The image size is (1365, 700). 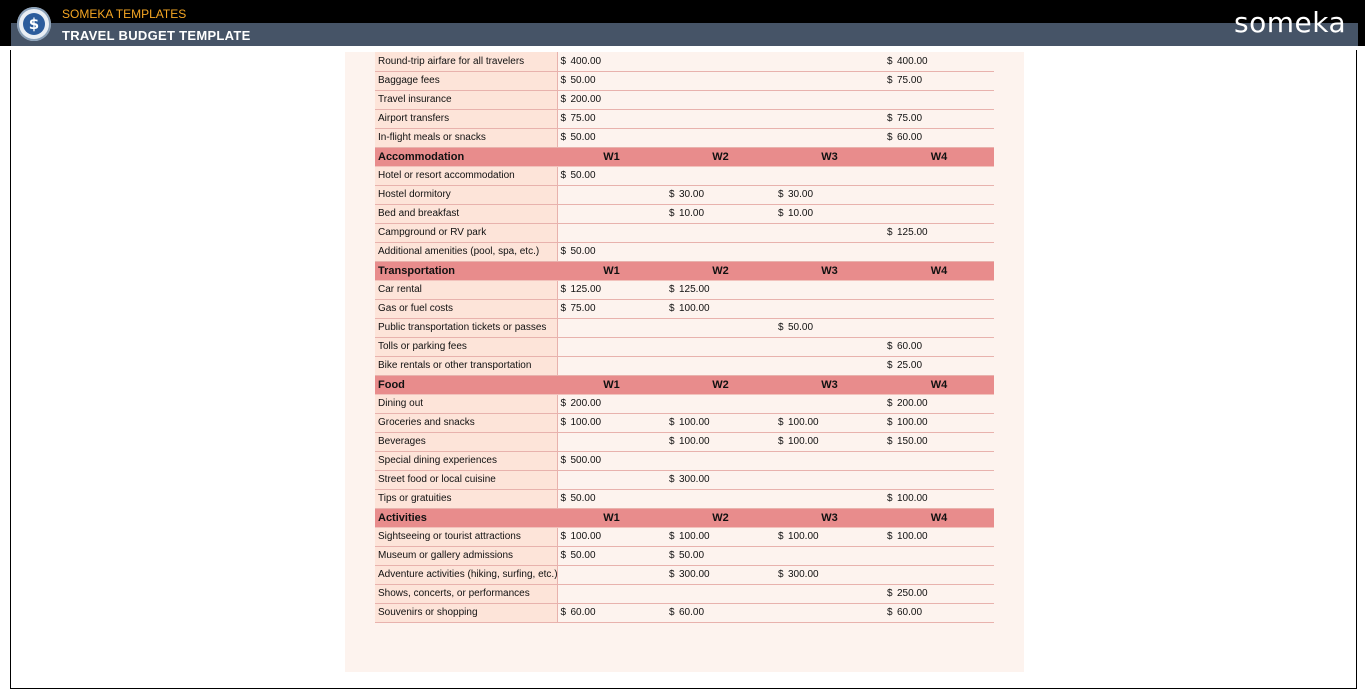 What do you see at coordinates (466, 366) in the screenshot?
I see `expense-label: Bike rentals or other transportation` at bounding box center [466, 366].